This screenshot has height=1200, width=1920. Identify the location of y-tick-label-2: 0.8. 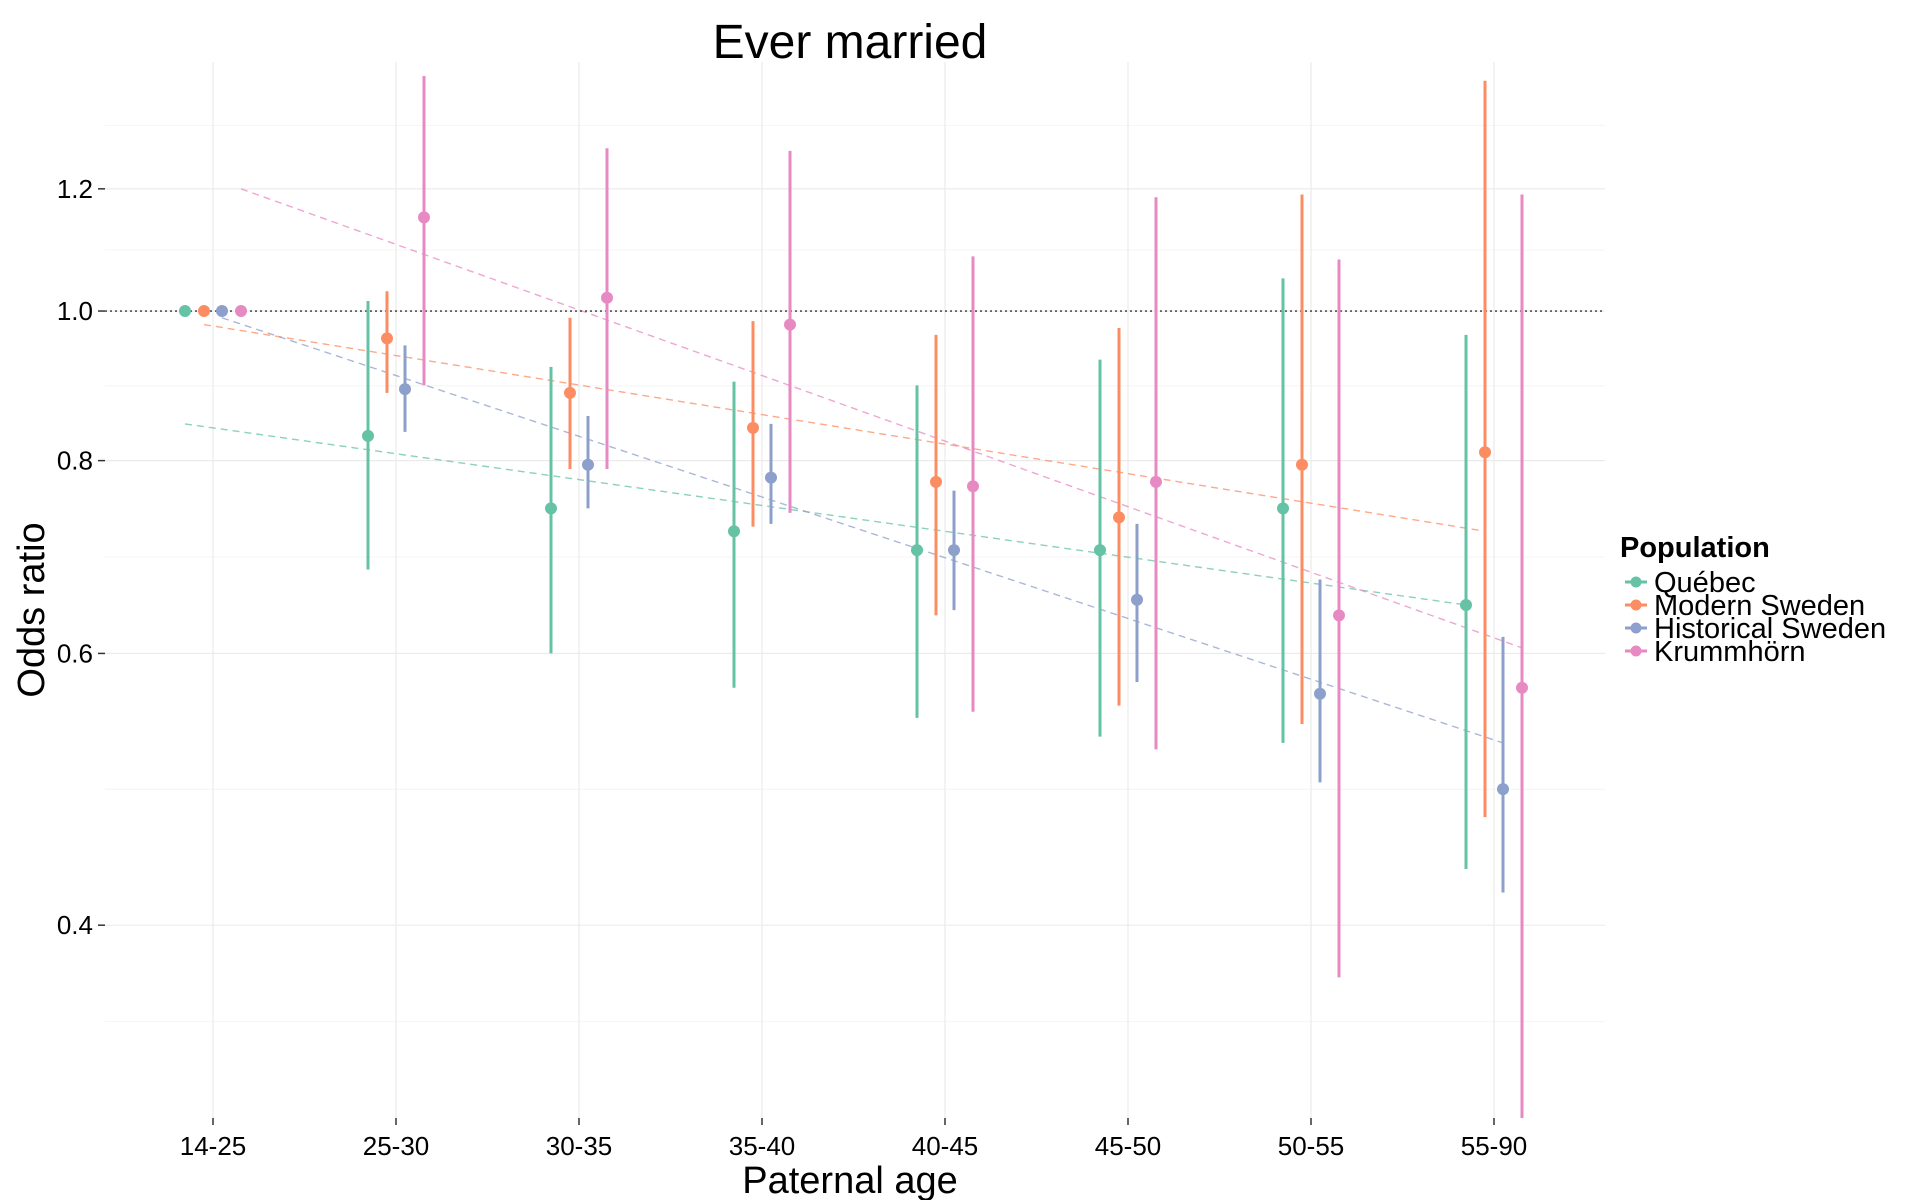
(75, 461).